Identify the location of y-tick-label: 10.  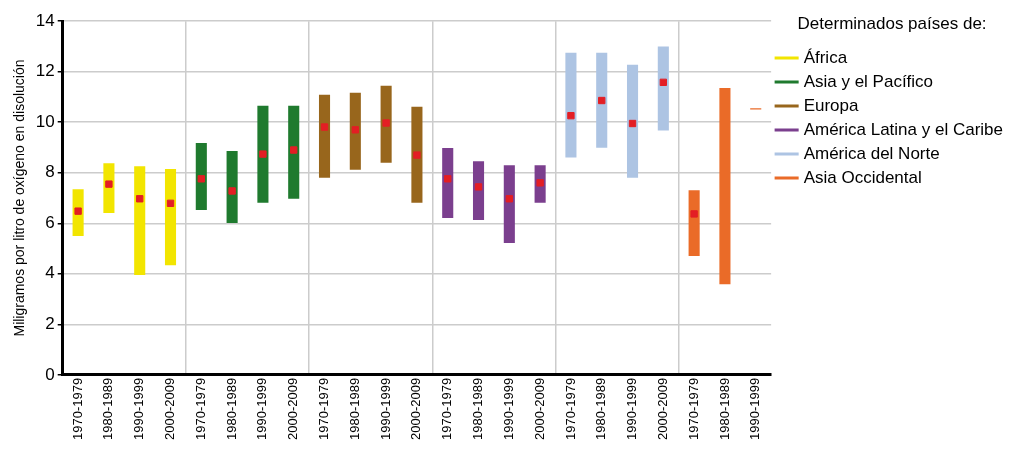
(45, 121).